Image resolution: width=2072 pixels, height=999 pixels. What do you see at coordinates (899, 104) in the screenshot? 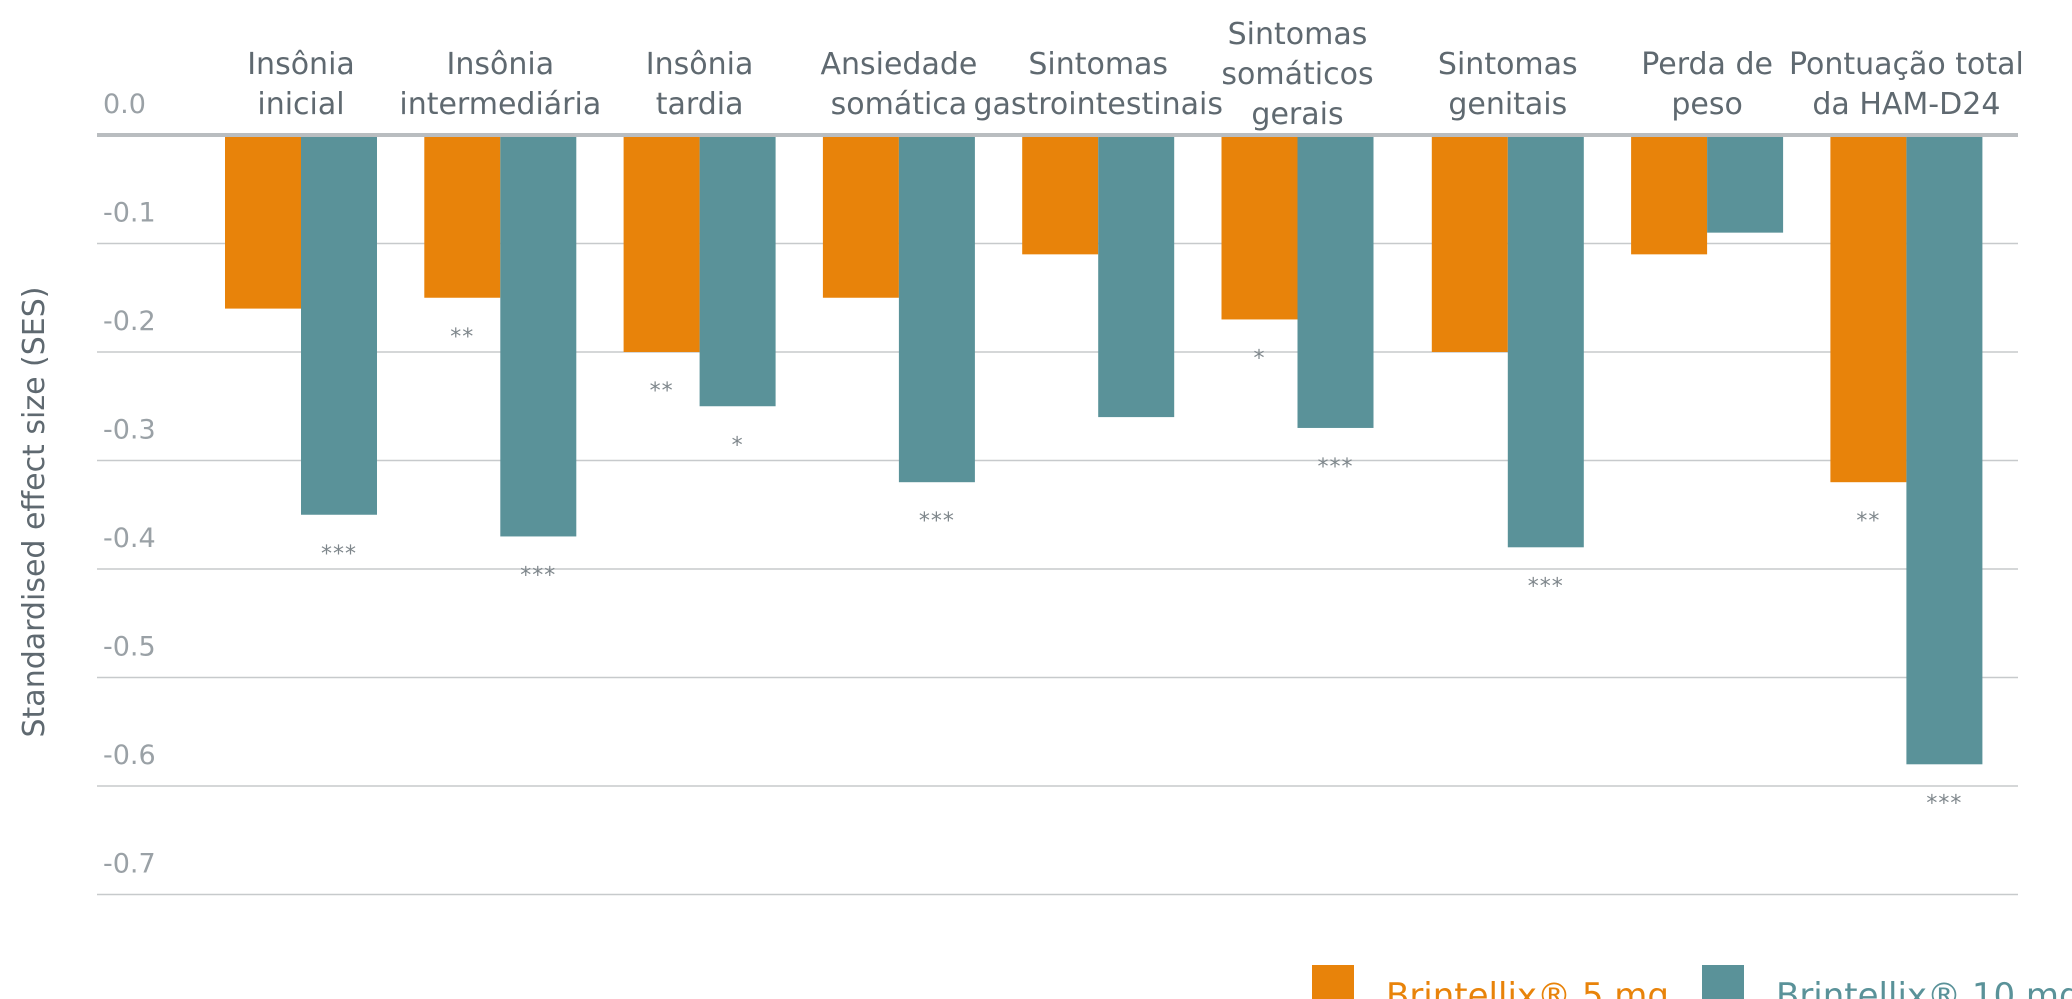
I see `category-label-line: somática` at bounding box center [899, 104].